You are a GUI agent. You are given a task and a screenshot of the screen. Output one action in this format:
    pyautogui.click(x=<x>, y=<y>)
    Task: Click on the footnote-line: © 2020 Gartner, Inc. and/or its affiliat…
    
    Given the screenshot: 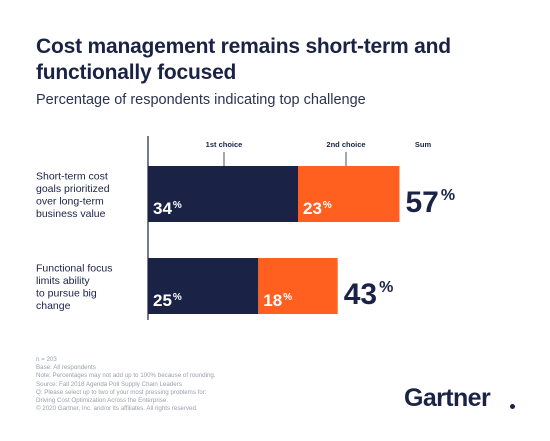 What is the action you would take?
    pyautogui.click(x=117, y=409)
    